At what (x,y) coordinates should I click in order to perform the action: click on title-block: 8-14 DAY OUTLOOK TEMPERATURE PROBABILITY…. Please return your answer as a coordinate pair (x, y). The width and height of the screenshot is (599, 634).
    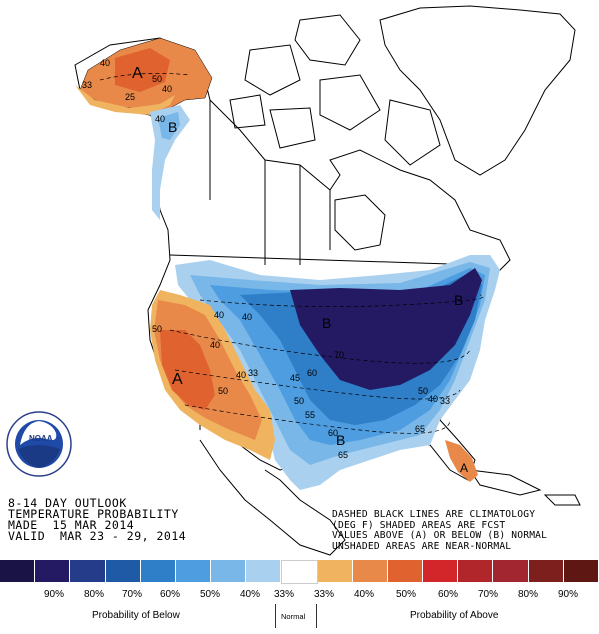
    Looking at the image, I should click on (97, 519).